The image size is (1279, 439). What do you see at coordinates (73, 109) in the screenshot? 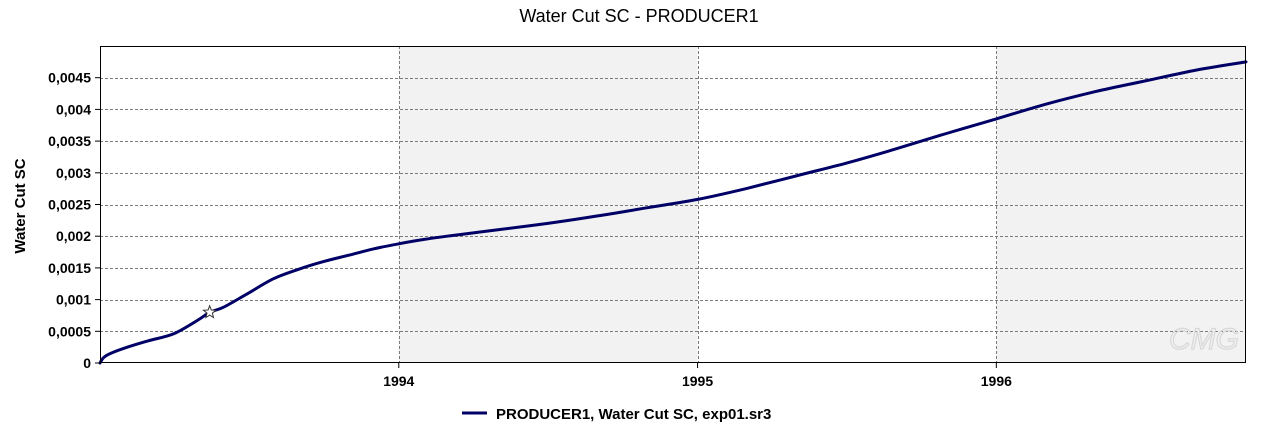
I see `y-tick-label: 0,004` at bounding box center [73, 109].